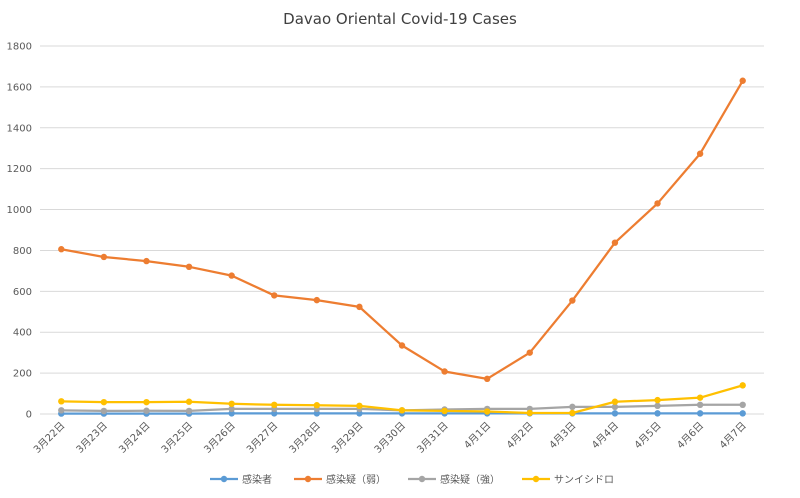 The width and height of the screenshot is (800, 498). What do you see at coordinates (19, 47) in the screenshot?
I see `y-tick-label: 1800` at bounding box center [19, 47].